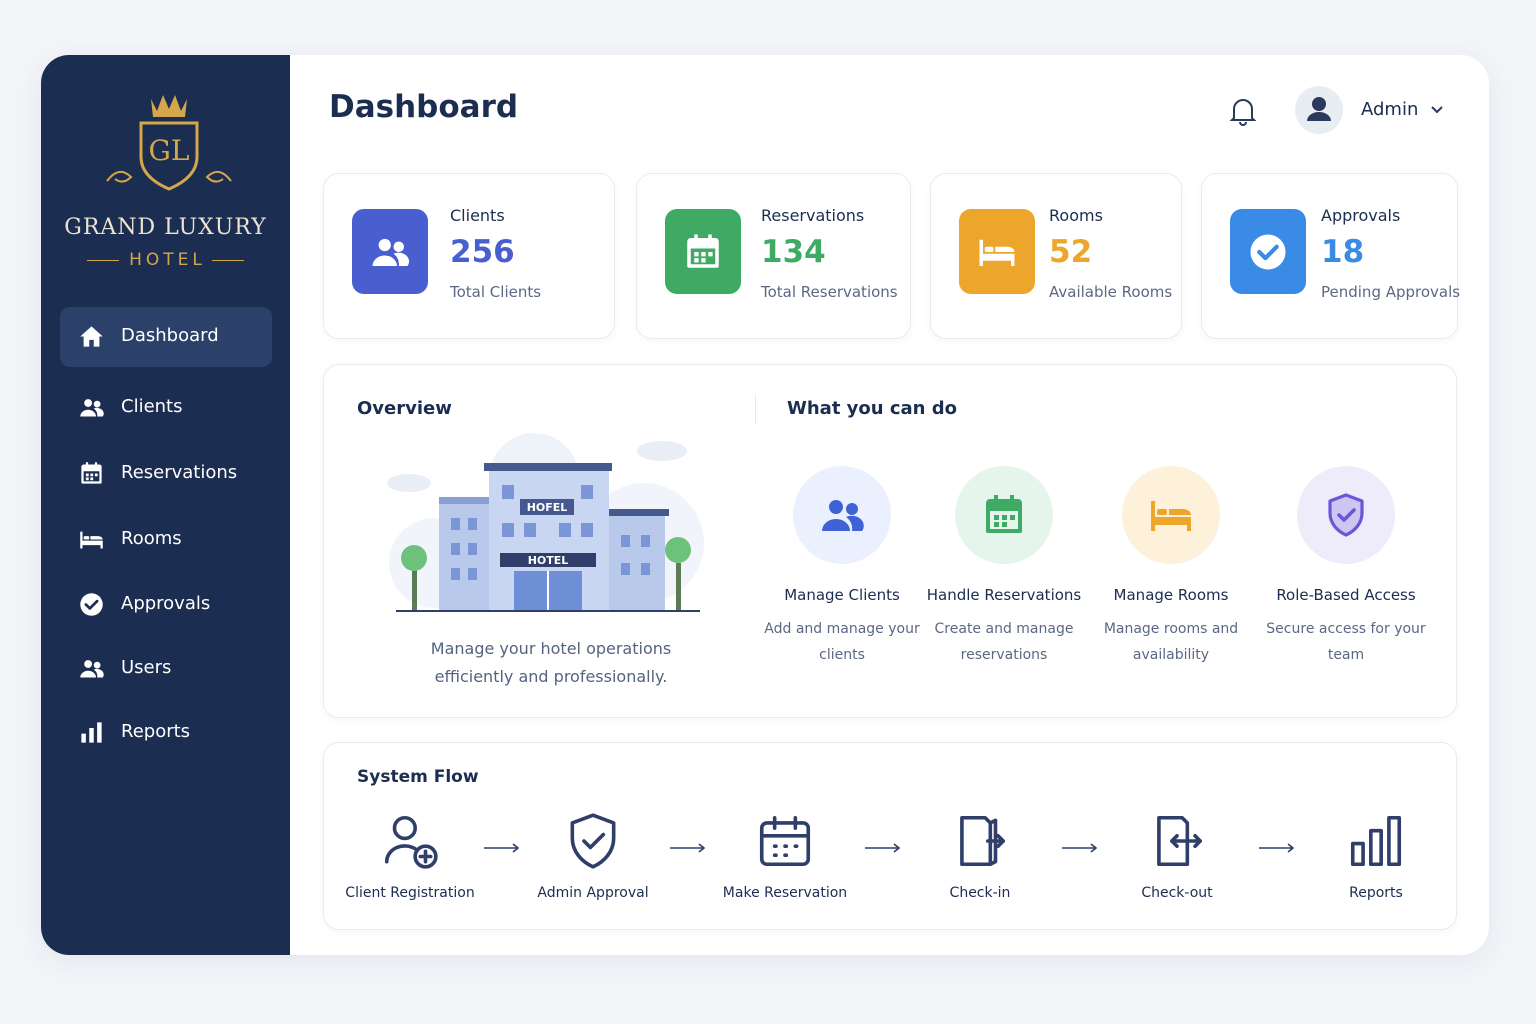  What do you see at coordinates (166, 733) in the screenshot?
I see `nav-item: Reports` at bounding box center [166, 733].